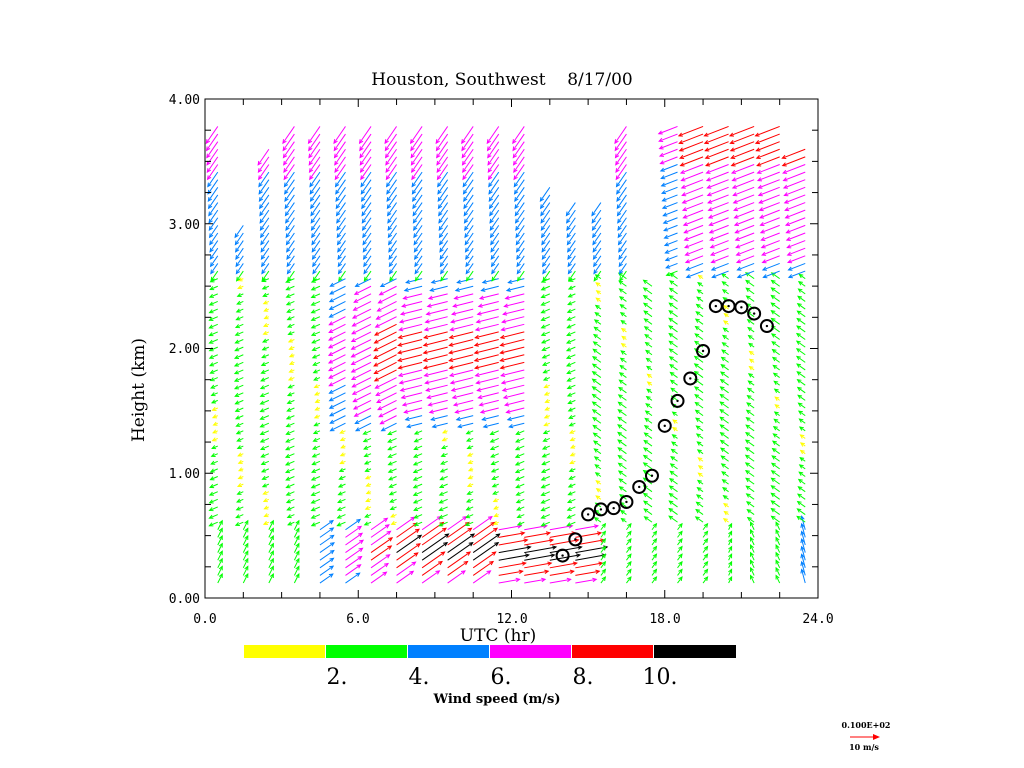  I want to click on boundary-layer-marker, so click(664, 425).